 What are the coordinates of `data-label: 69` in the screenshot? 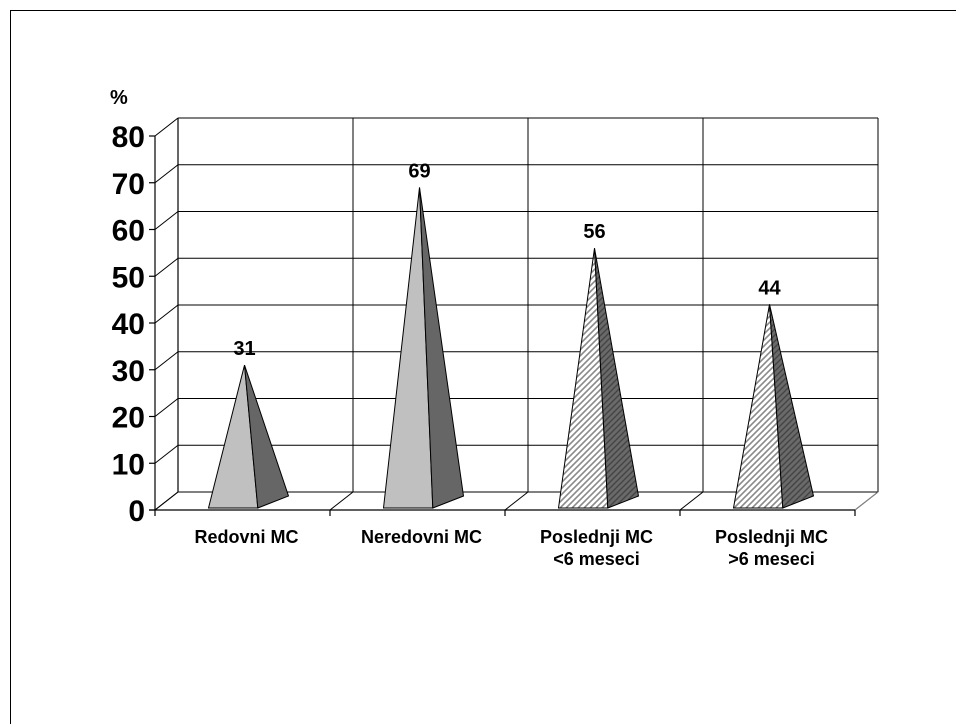 It's located at (419, 171).